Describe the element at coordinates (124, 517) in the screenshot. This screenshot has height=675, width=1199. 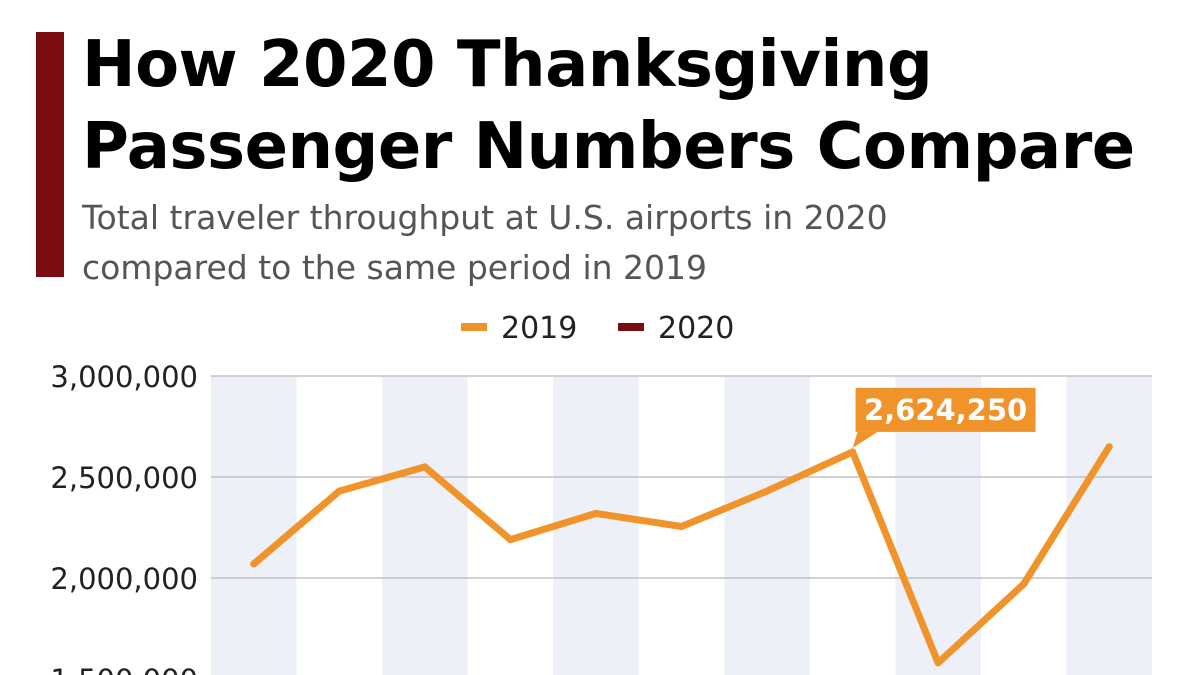
I see `y-axis-tick-labels: 3,000,000 2,500,000 2,000,000 1,500,000` at that location.